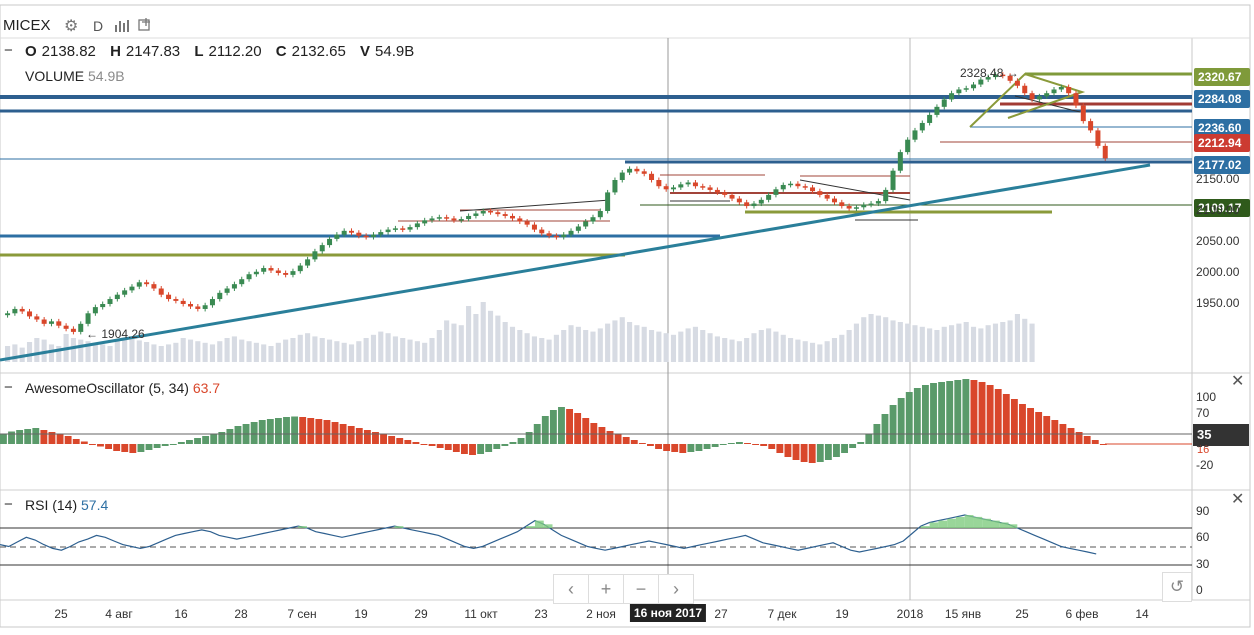  Describe the element at coordinates (842, 614) in the screenshot. I see `time-tick: 19` at that location.